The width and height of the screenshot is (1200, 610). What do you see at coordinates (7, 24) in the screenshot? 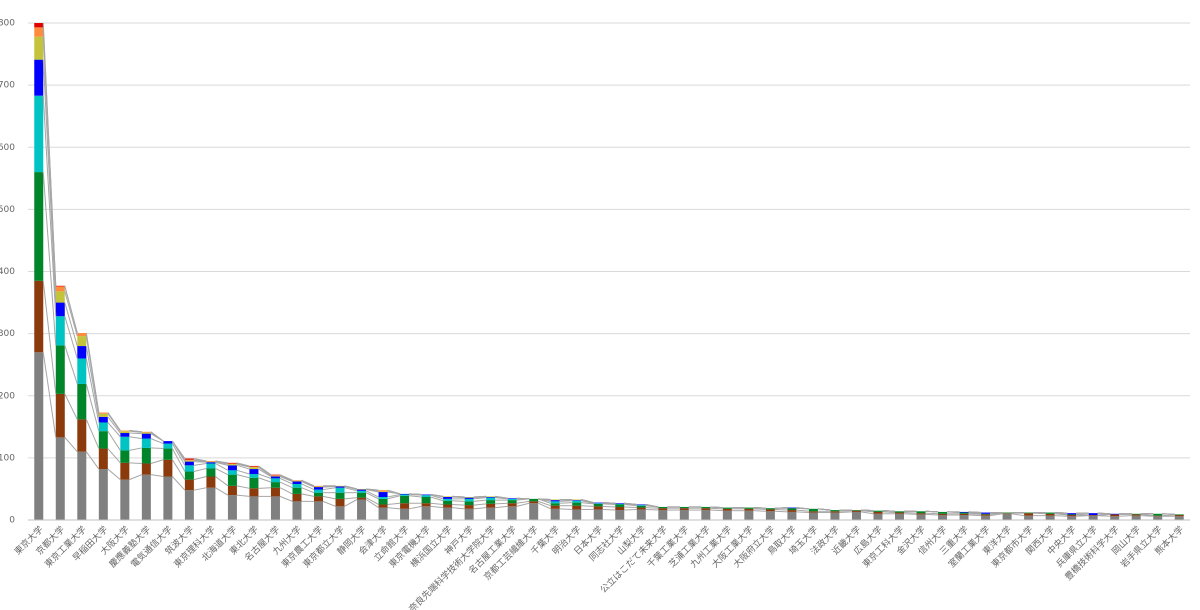
I see `y-tick-label: 800` at bounding box center [7, 24].